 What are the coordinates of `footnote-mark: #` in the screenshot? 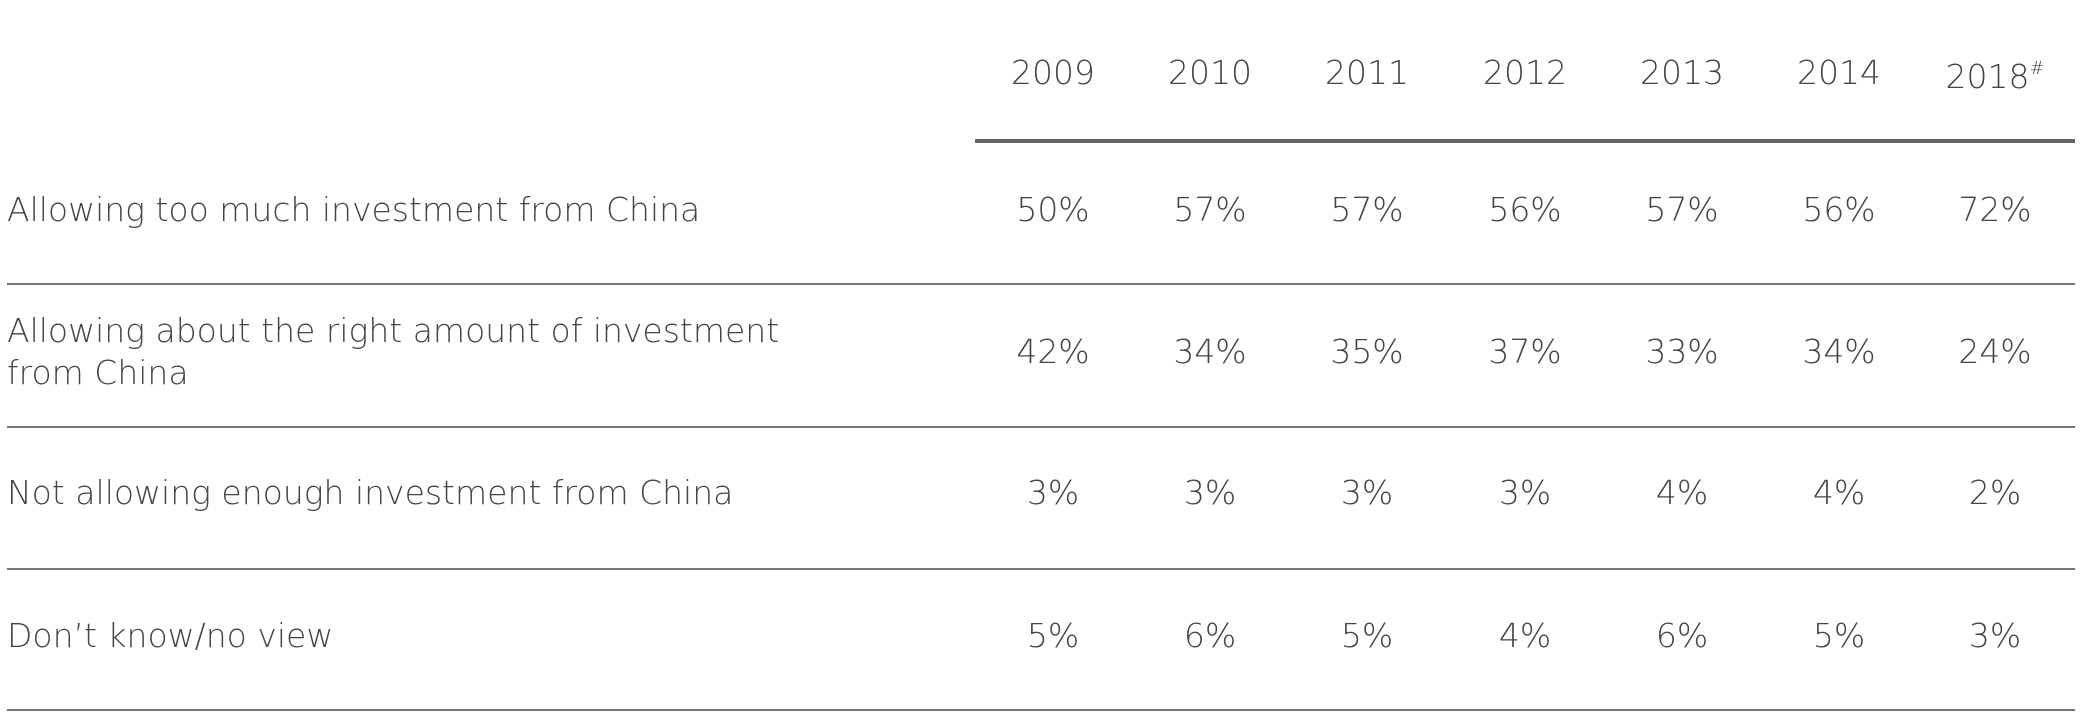 It's located at (2037, 68).